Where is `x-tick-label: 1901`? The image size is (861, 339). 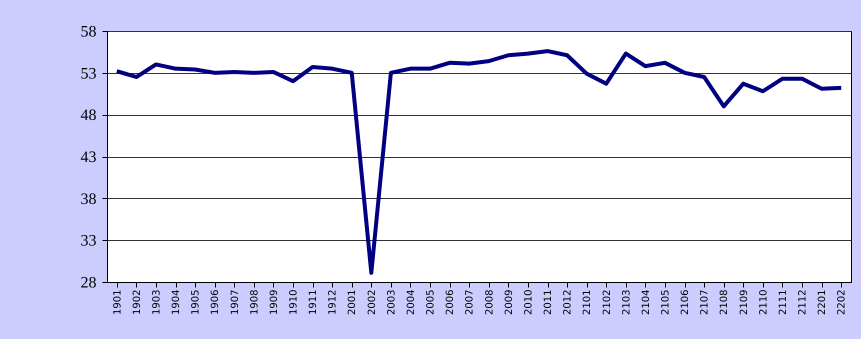
x-tick-label: 1901 is located at coordinates (118, 302).